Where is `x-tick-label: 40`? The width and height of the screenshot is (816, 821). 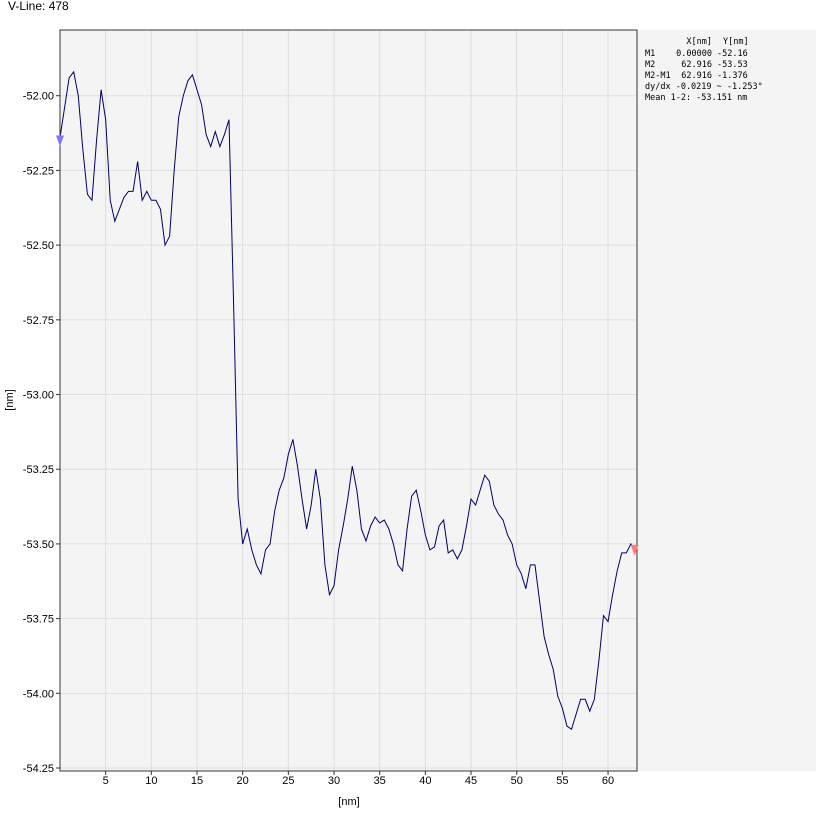
x-tick-label: 40 is located at coordinates (425, 781).